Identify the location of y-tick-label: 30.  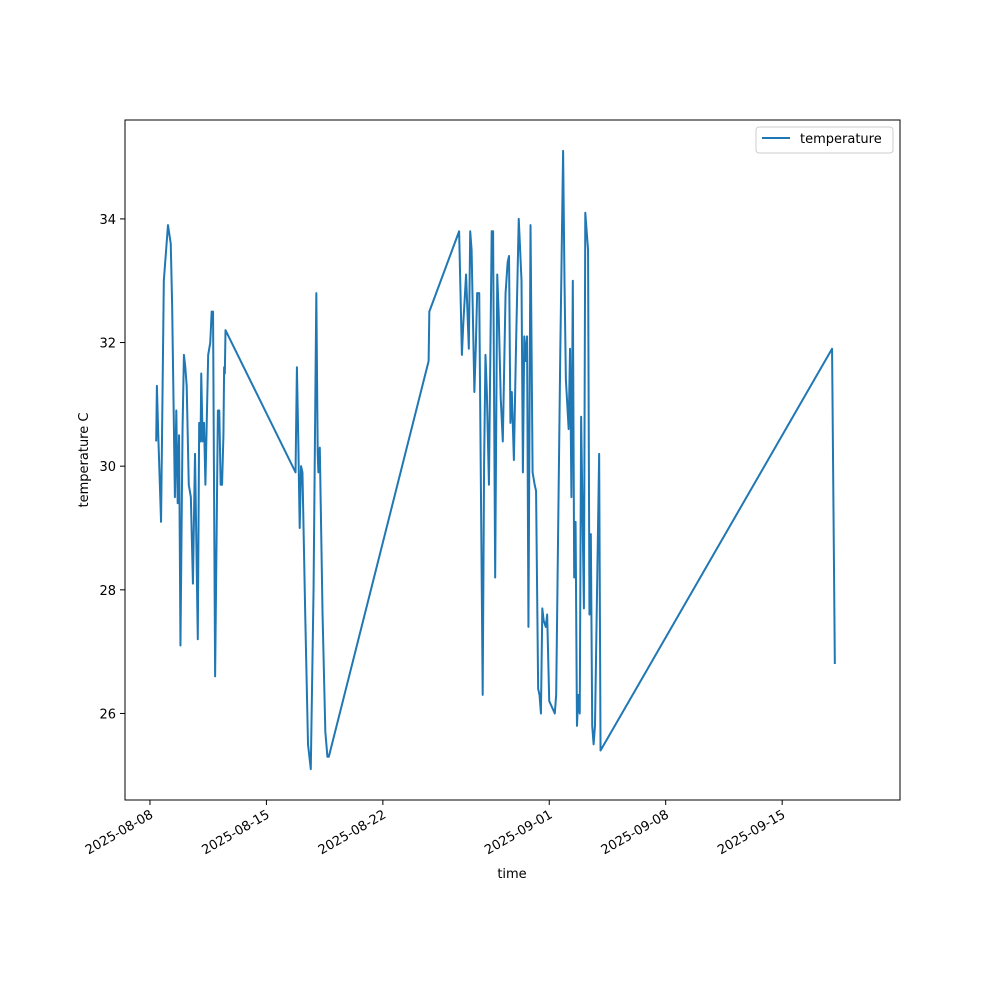
(107, 467).